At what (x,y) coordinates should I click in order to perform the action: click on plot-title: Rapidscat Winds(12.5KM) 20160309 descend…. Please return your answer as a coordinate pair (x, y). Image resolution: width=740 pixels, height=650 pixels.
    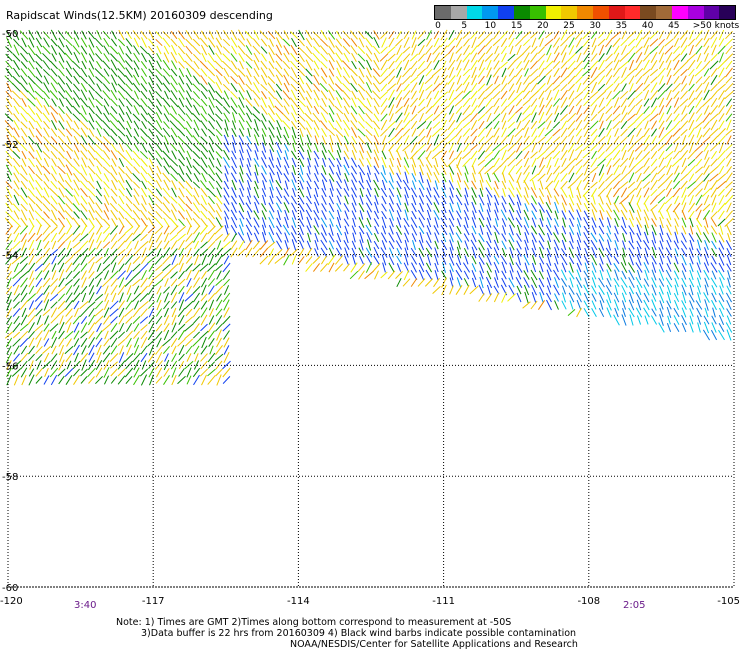
    Looking at the image, I should click on (139, 15).